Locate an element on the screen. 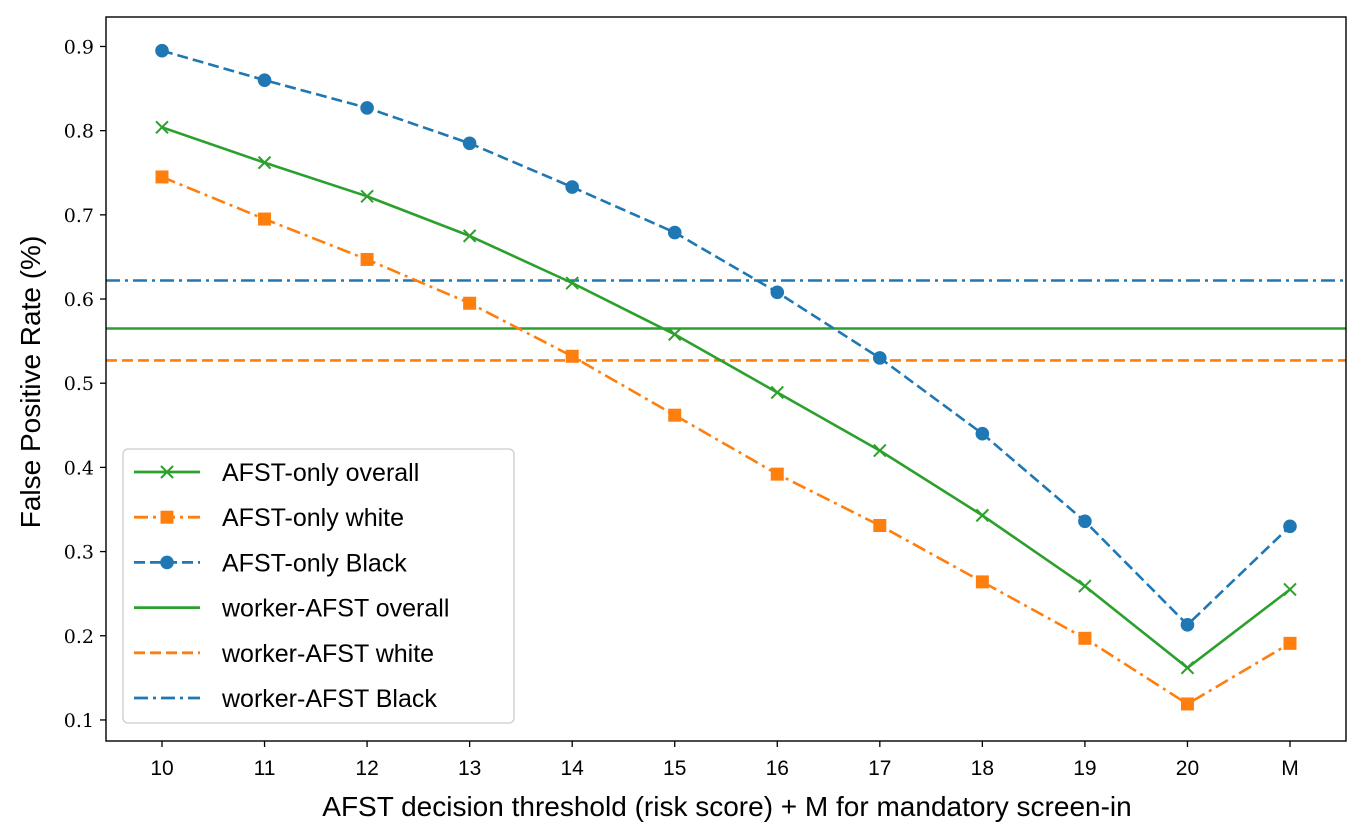 The image size is (1363, 839). x-tick-label: 17 is located at coordinates (879, 768).